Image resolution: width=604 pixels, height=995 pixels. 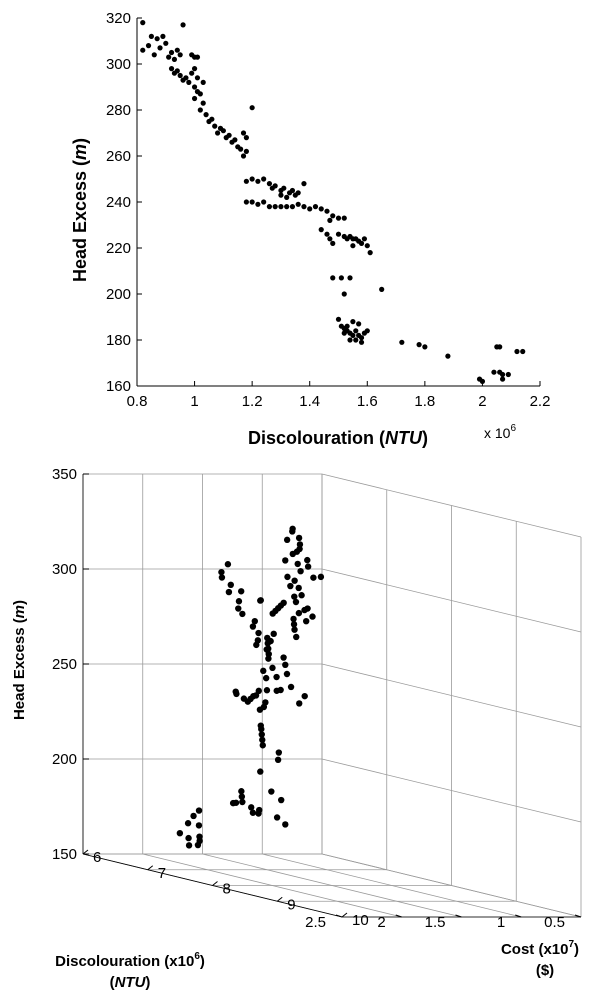 What do you see at coordinates (118, 340) in the screenshot?
I see `y-tick-label: 180` at bounding box center [118, 340].